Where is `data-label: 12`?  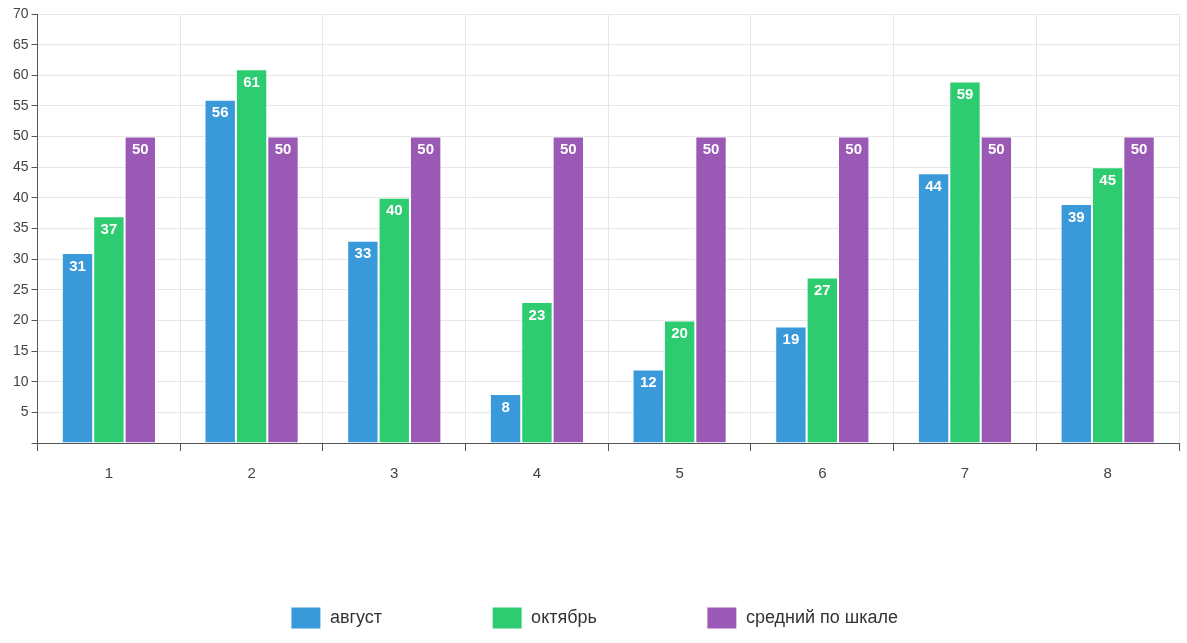 data-label: 12 is located at coordinates (648, 382).